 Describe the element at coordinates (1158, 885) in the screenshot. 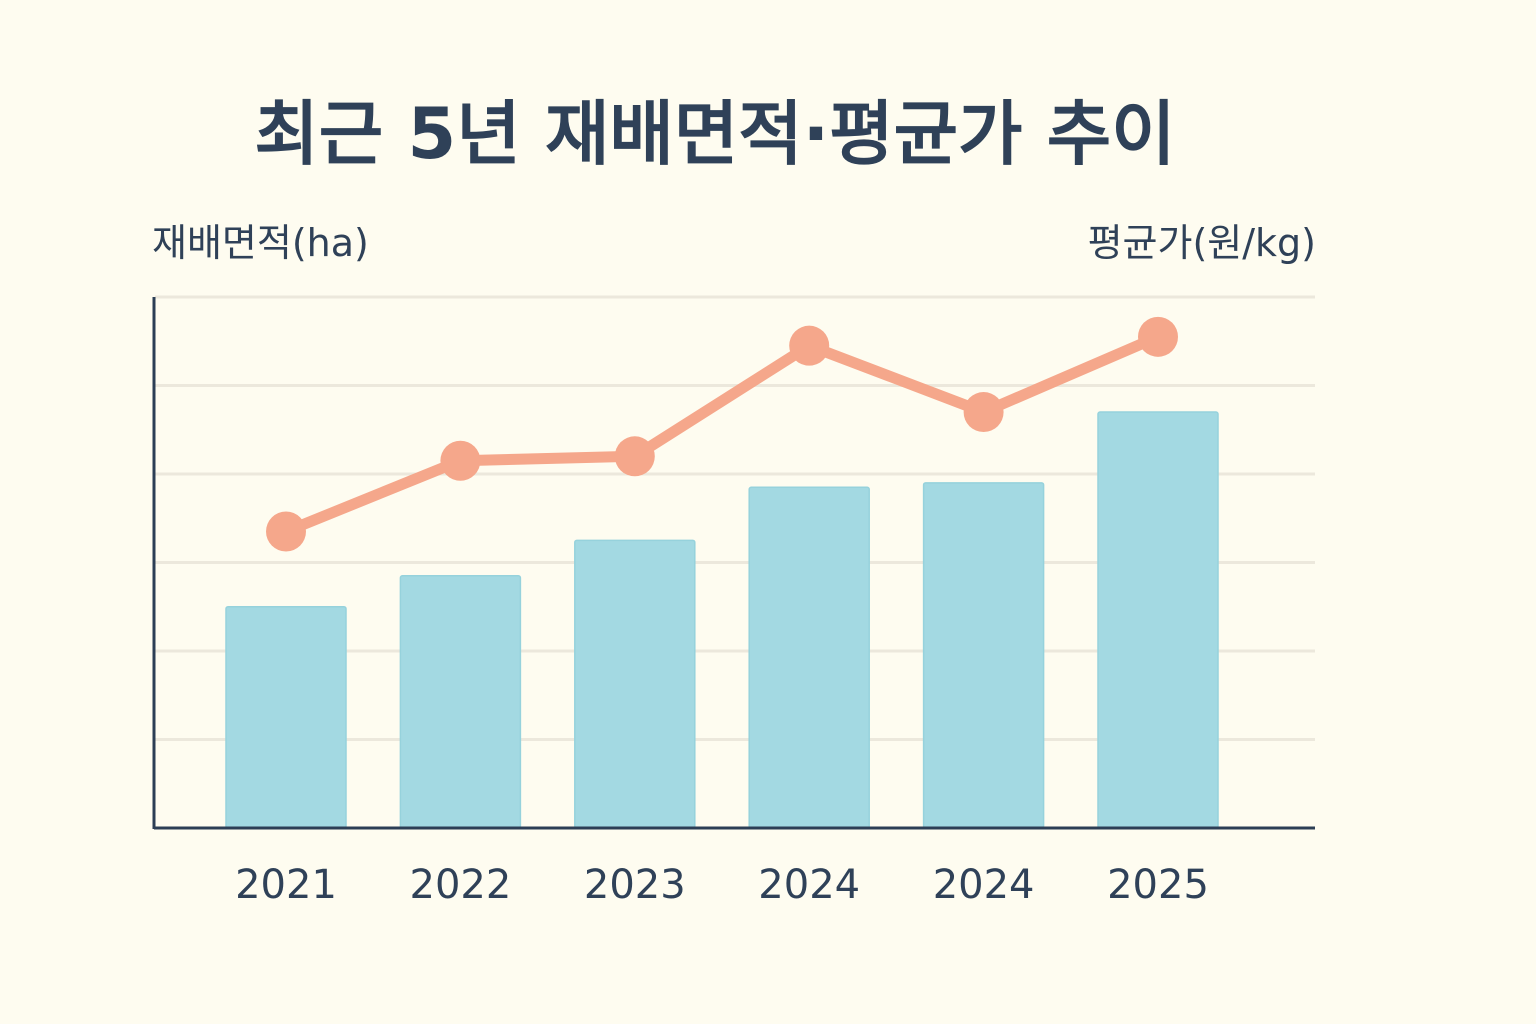

I see `x-tick-label: 2025` at that location.